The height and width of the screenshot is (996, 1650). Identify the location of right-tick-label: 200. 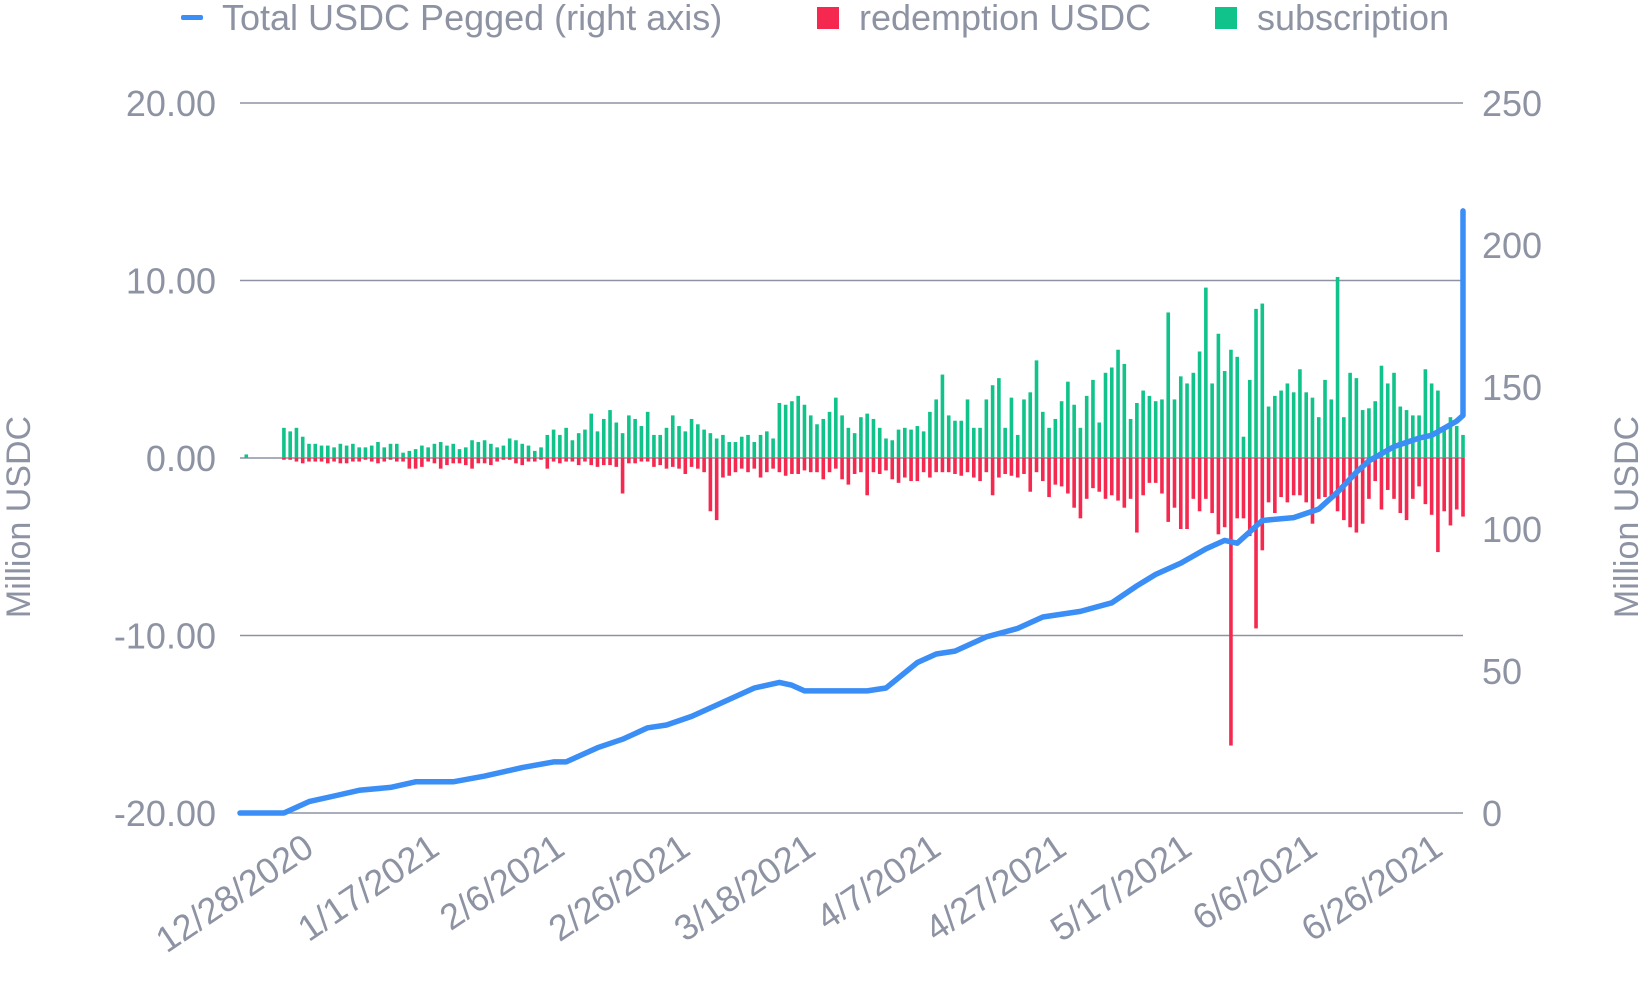
(1512, 245).